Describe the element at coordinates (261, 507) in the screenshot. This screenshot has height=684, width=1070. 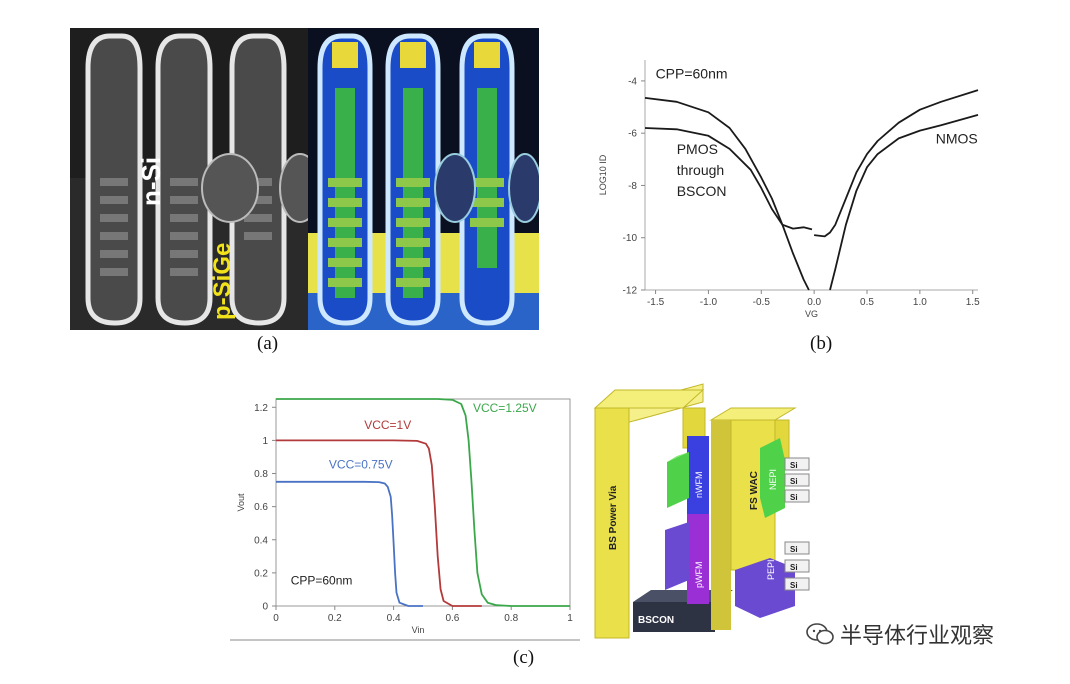
I see `y-tick-label: 0.6` at that location.